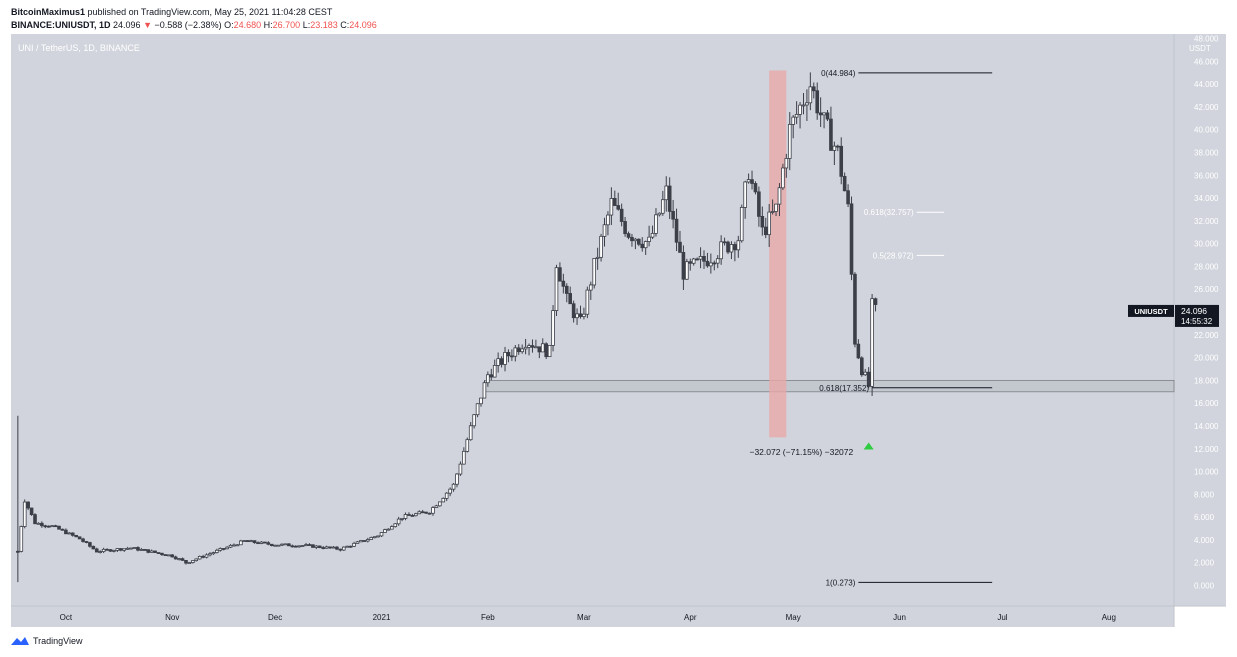 Image resolution: width=1237 pixels, height=657 pixels. I want to click on price-axis-unit: USDT, so click(1200, 48).